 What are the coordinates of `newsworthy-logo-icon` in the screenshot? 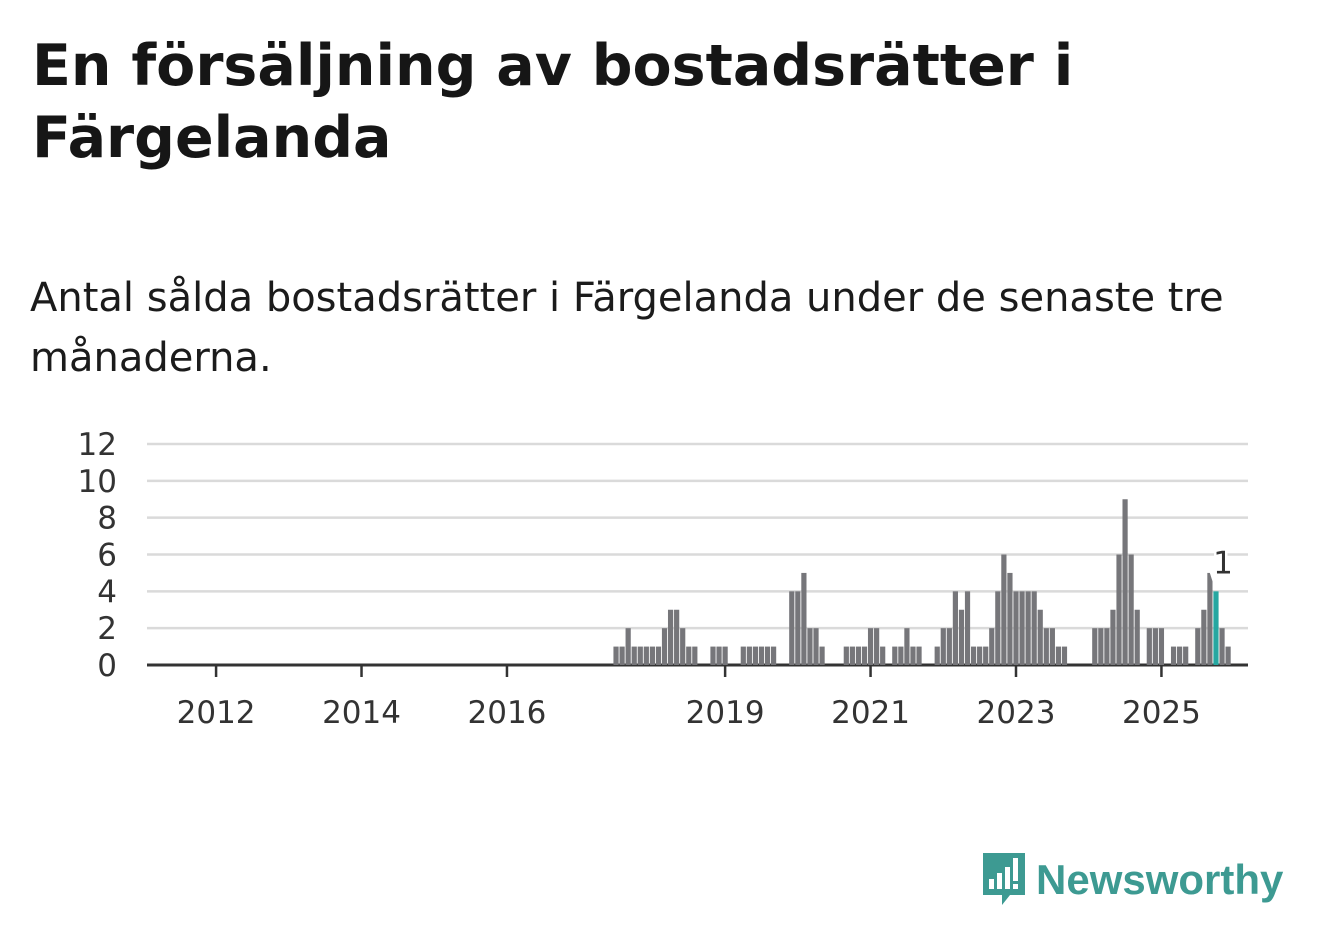 It's located at (1004, 879).